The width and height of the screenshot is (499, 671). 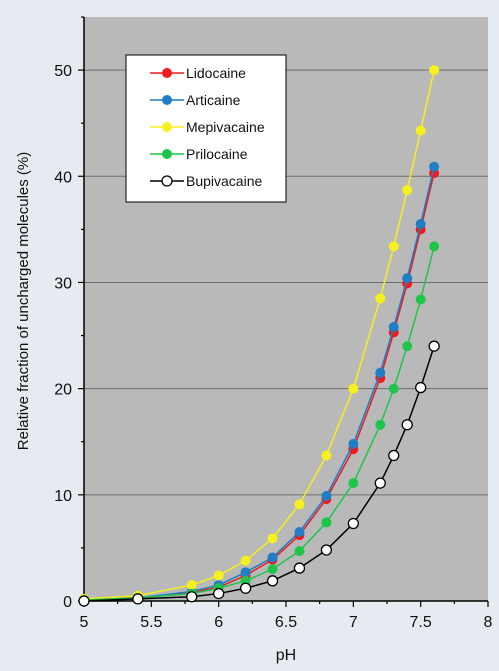 I want to click on x-tick-label: 5.5, so click(x=151, y=622).